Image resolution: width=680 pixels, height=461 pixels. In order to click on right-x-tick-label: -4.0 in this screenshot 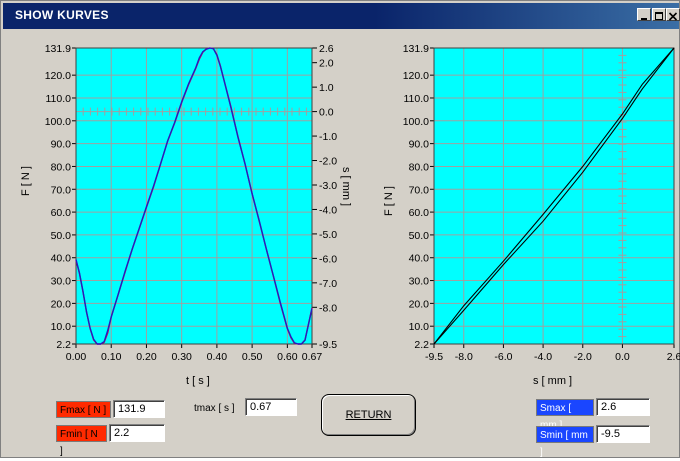, I will do `click(543, 357)`.